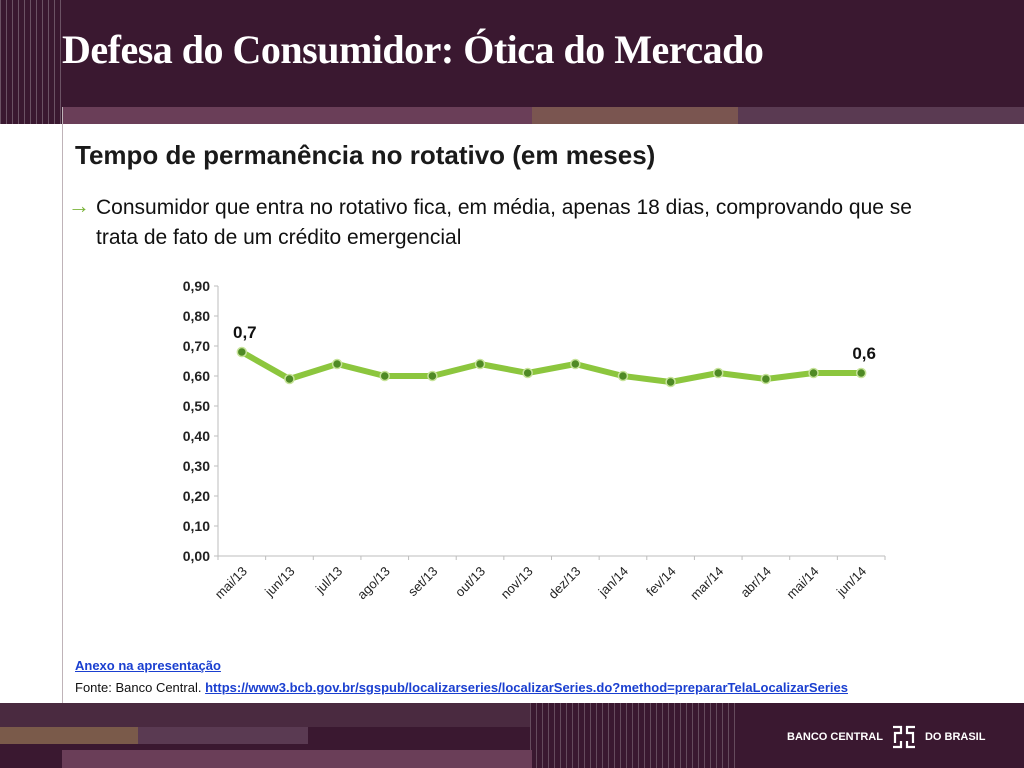 The image size is (1024, 768). What do you see at coordinates (196, 496) in the screenshot?
I see `y-tick-label: 0,20` at bounding box center [196, 496].